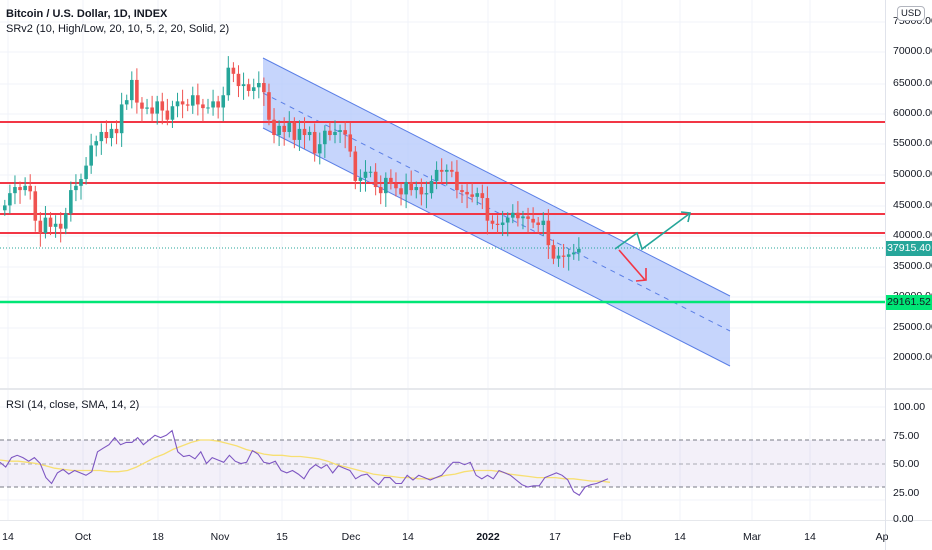  What do you see at coordinates (912, 113) in the screenshot?
I see `price-label: 60000.00` at bounding box center [912, 113].